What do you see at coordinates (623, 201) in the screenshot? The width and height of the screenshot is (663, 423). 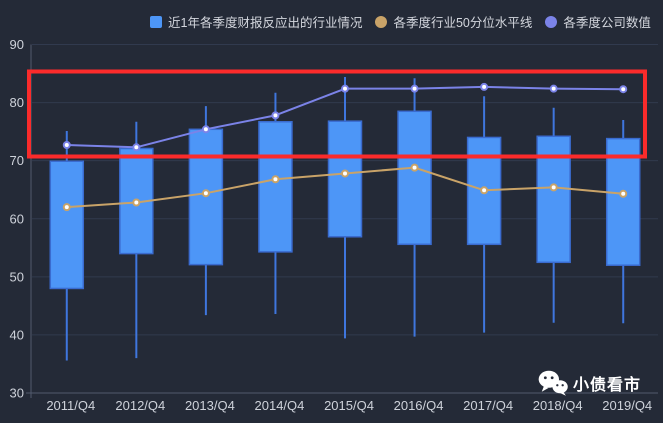 I see `candle-2019/Q4` at bounding box center [623, 201].